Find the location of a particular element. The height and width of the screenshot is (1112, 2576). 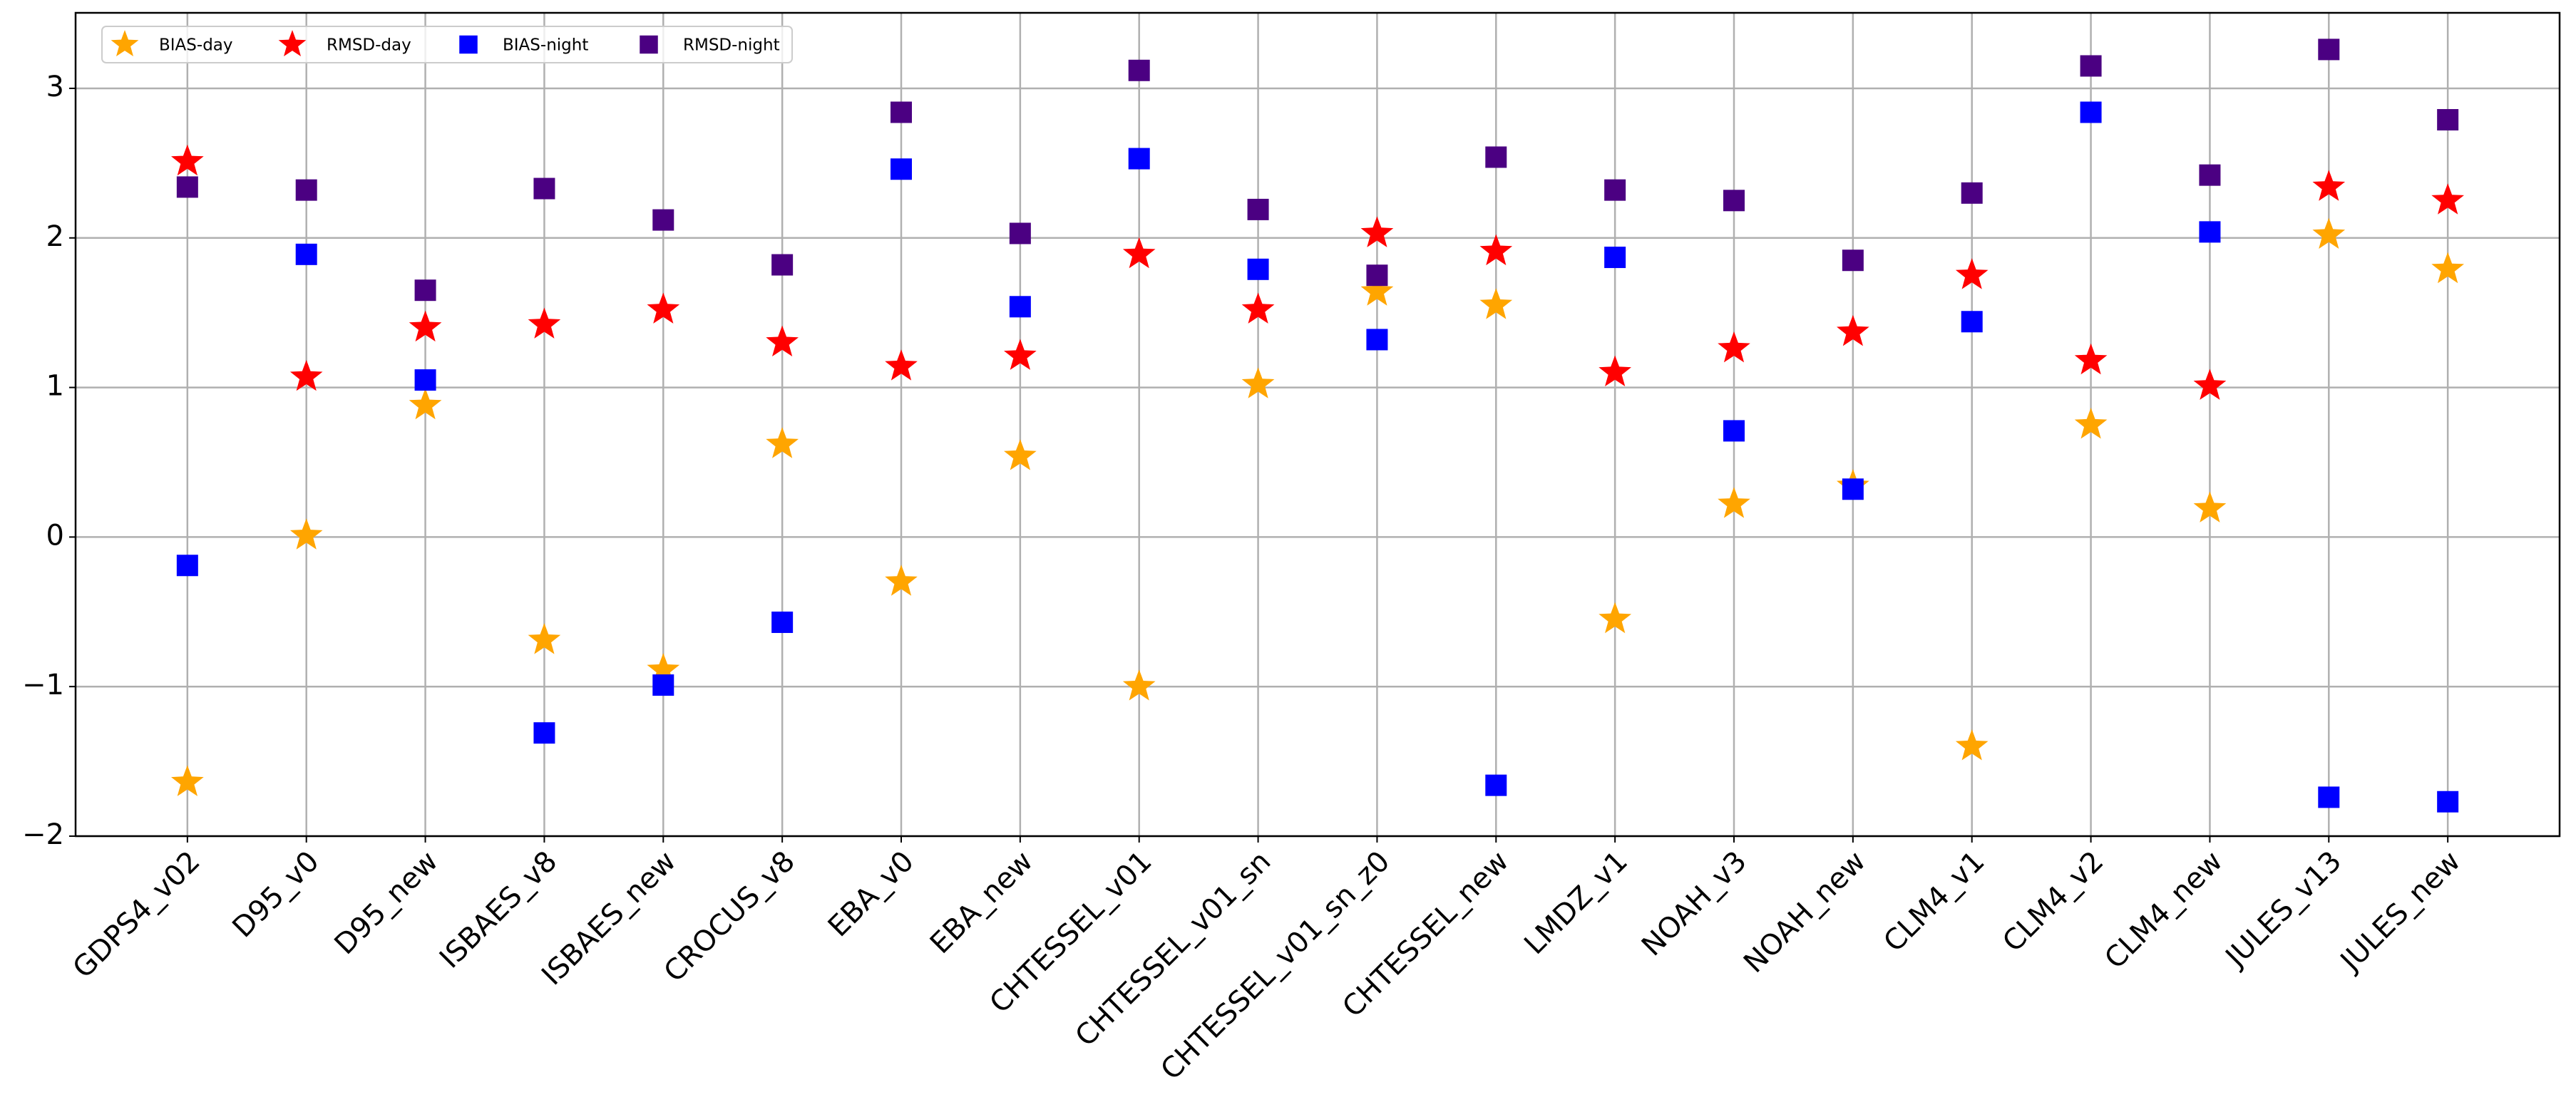

x-tick-label: CHTESSEL_v01_sn_z0 is located at coordinates (1275, 965).